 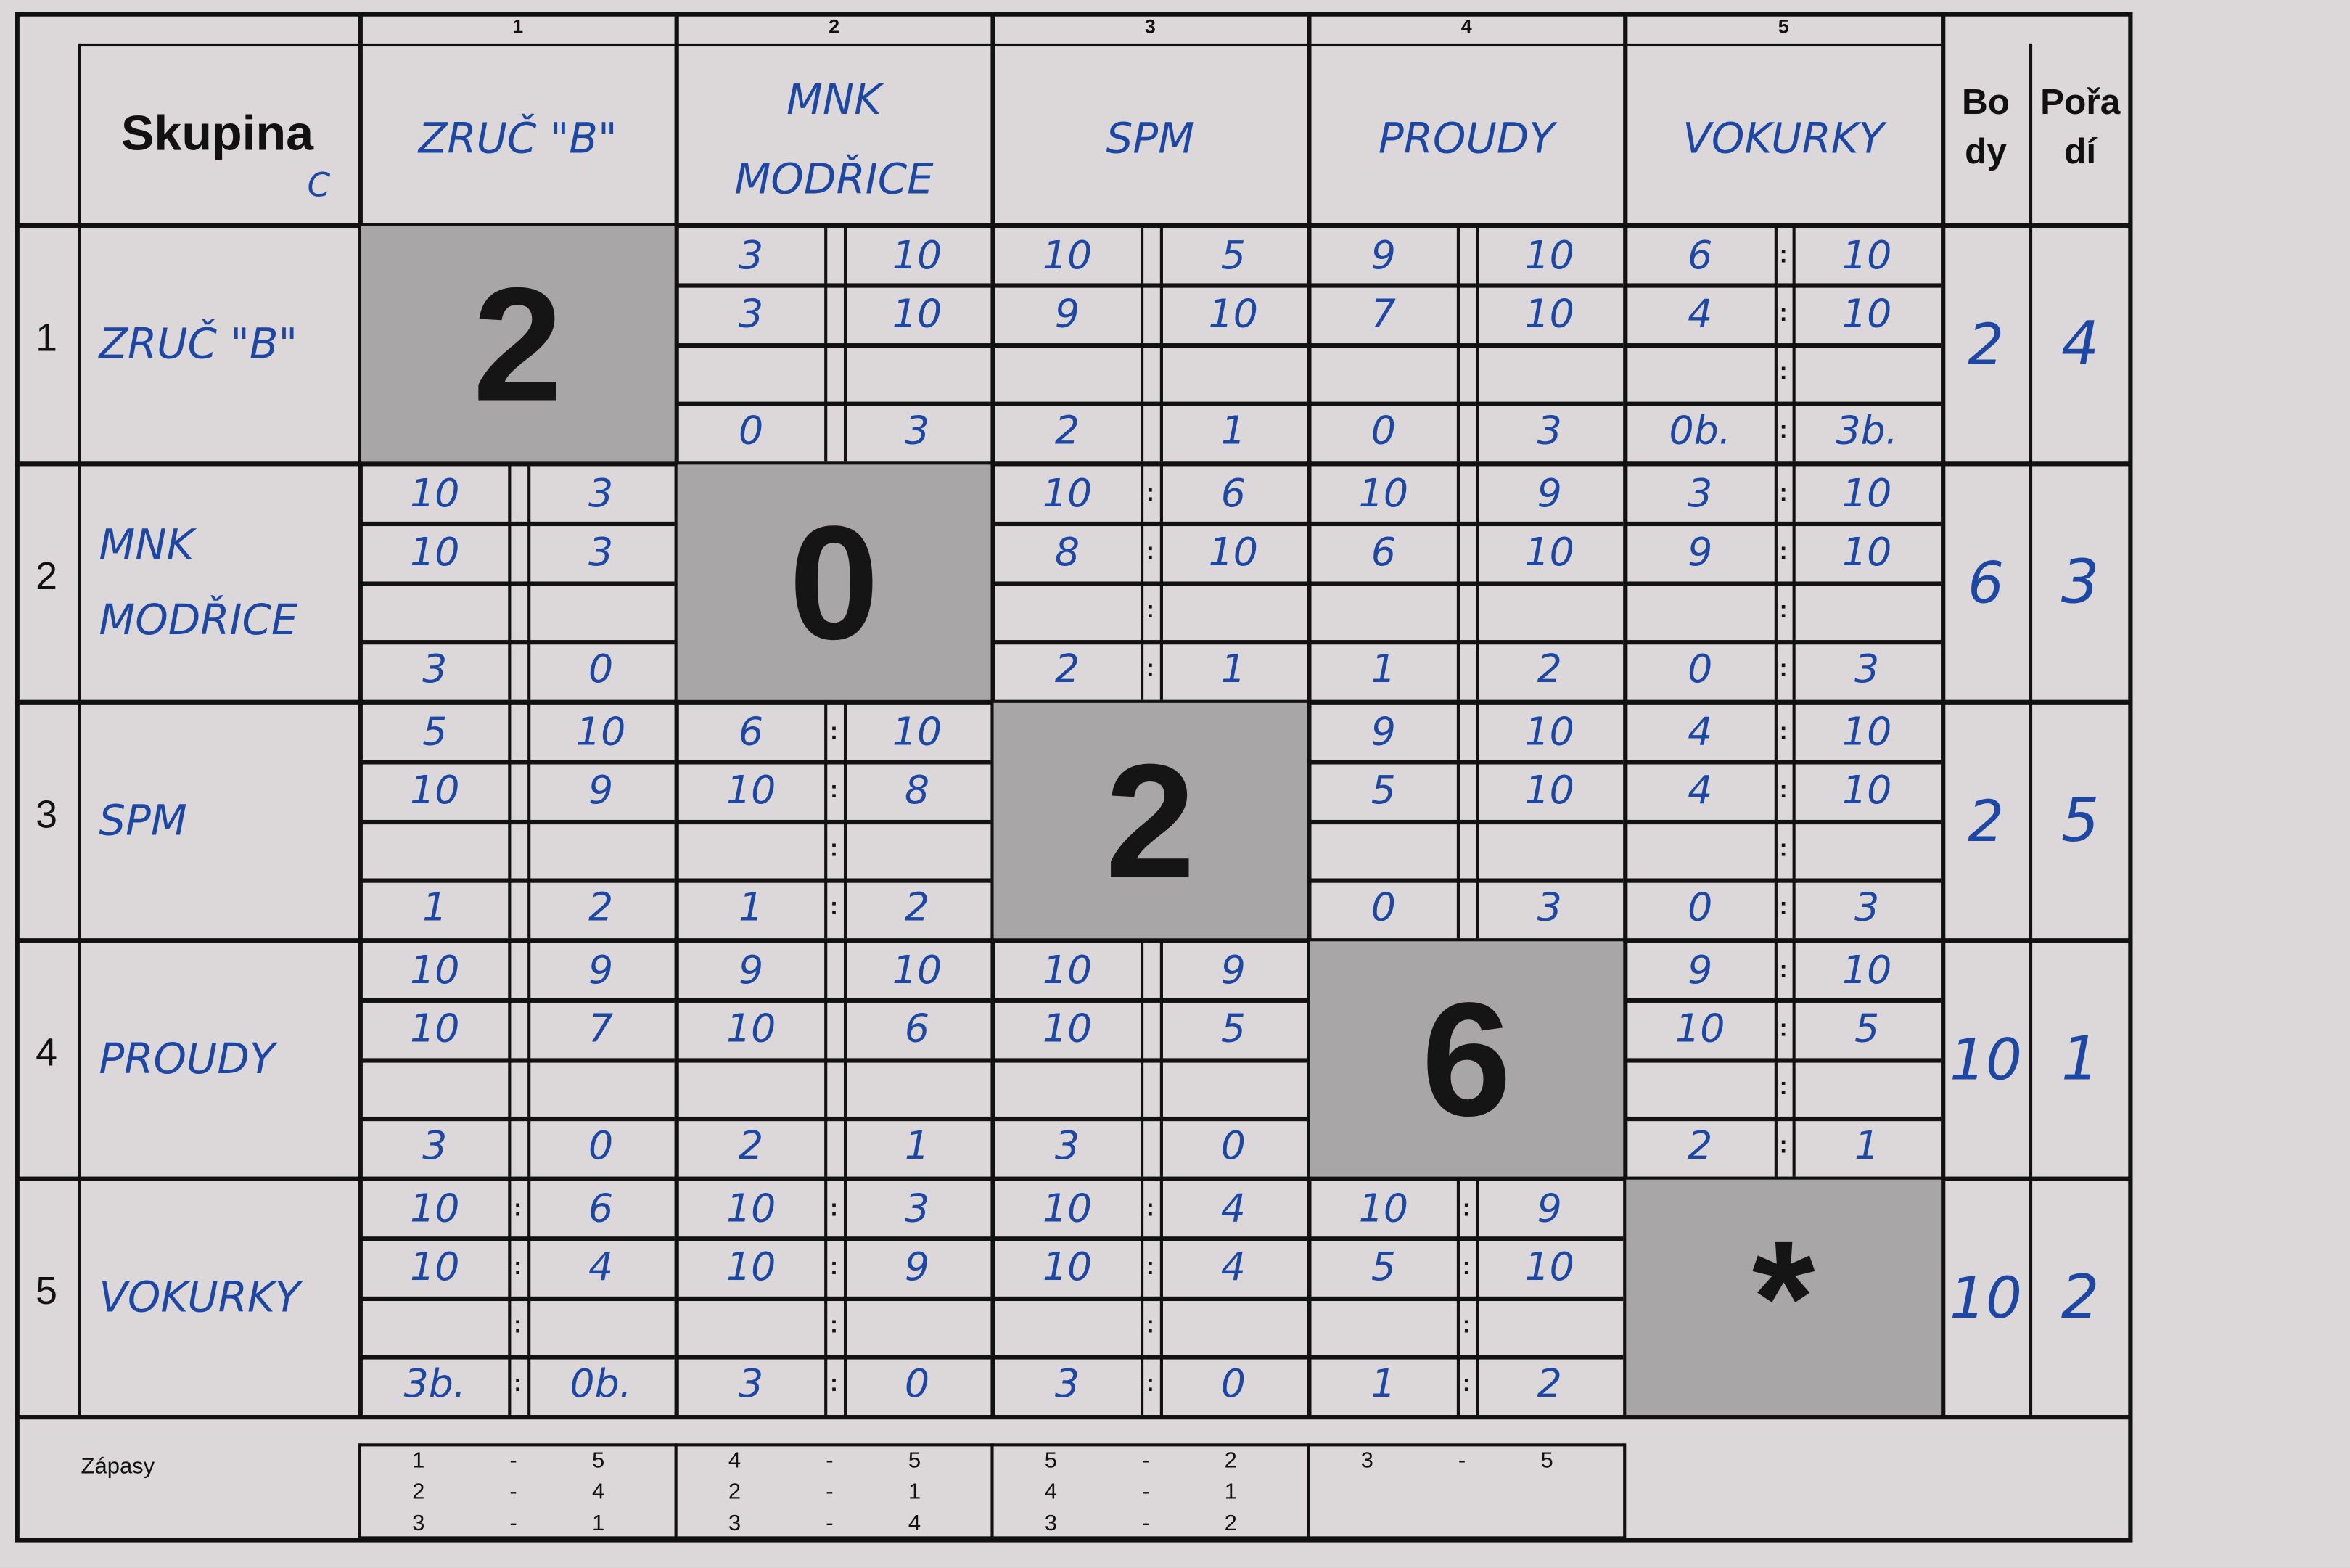 I want to click on column-team-name: ZRUČ "B", so click(x=518, y=138).